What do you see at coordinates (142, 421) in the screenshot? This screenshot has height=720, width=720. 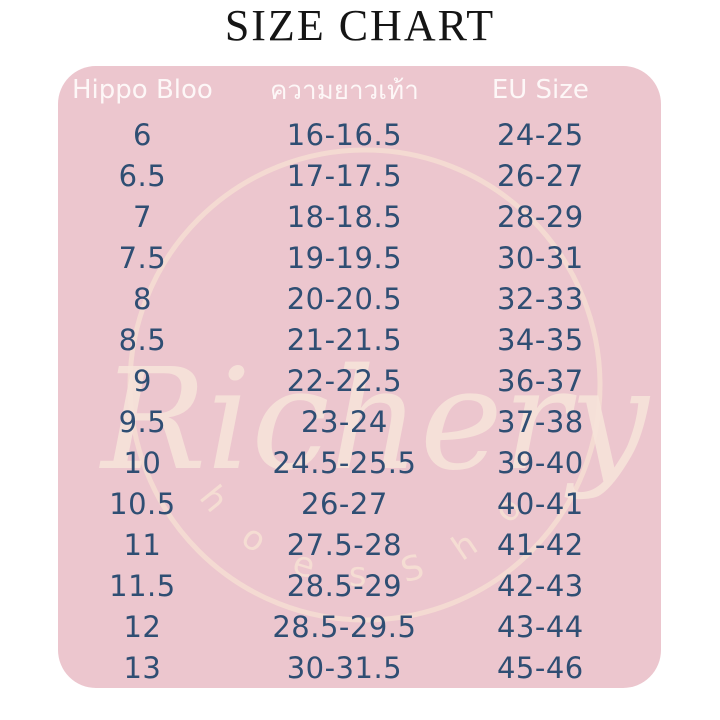 I see `table-cell: 9.5` at bounding box center [142, 421].